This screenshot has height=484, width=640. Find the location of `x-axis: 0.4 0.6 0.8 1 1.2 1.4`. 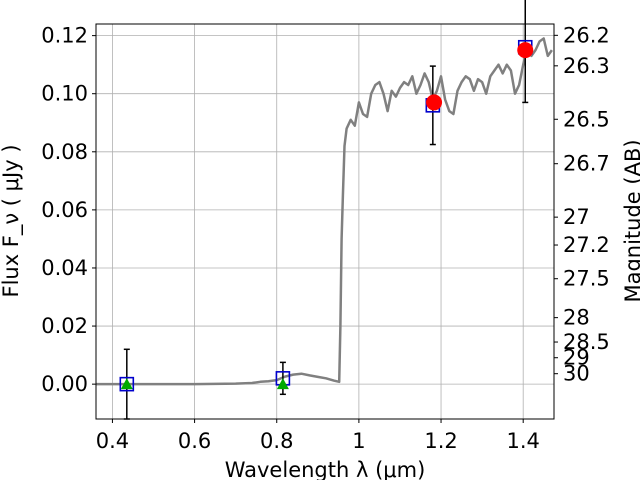

x-axis: 0.4 0.6 0.8 1 1.2 1.4 is located at coordinates (318, 436).